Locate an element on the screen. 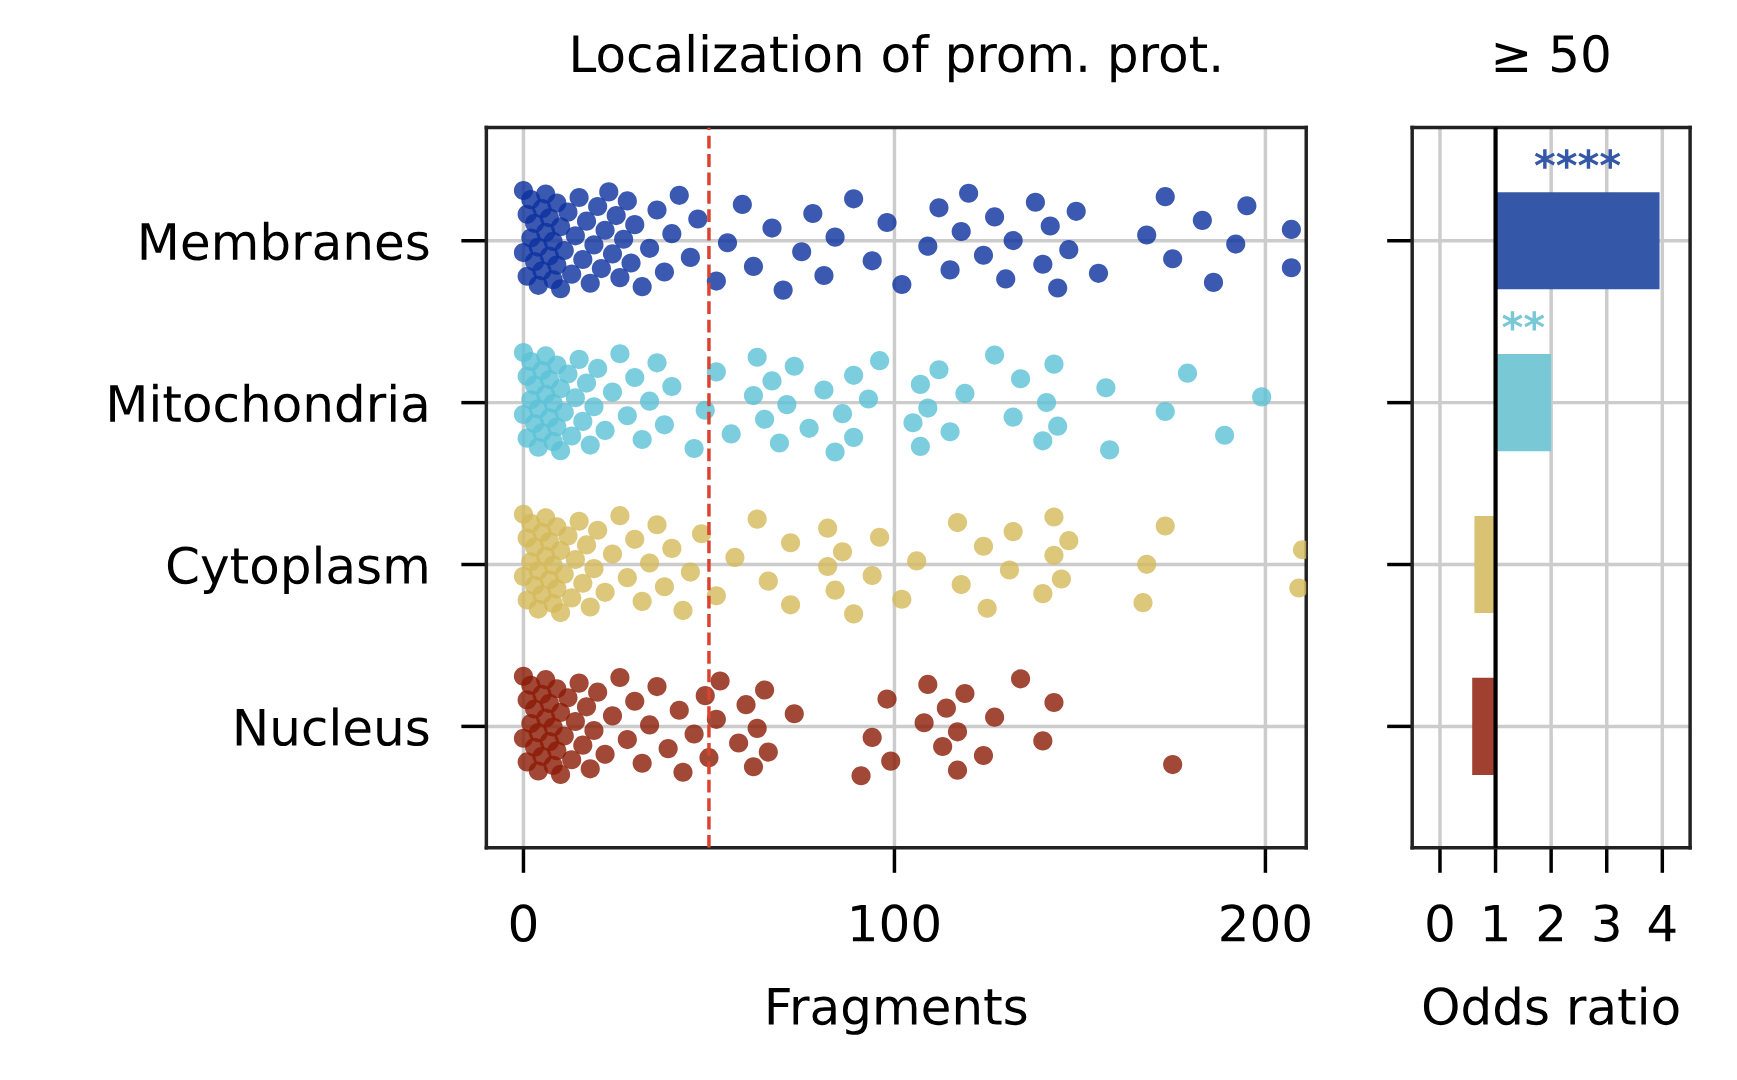 This screenshot has height=1080, width=1737. x-tick-label: 3 is located at coordinates (1606, 923).